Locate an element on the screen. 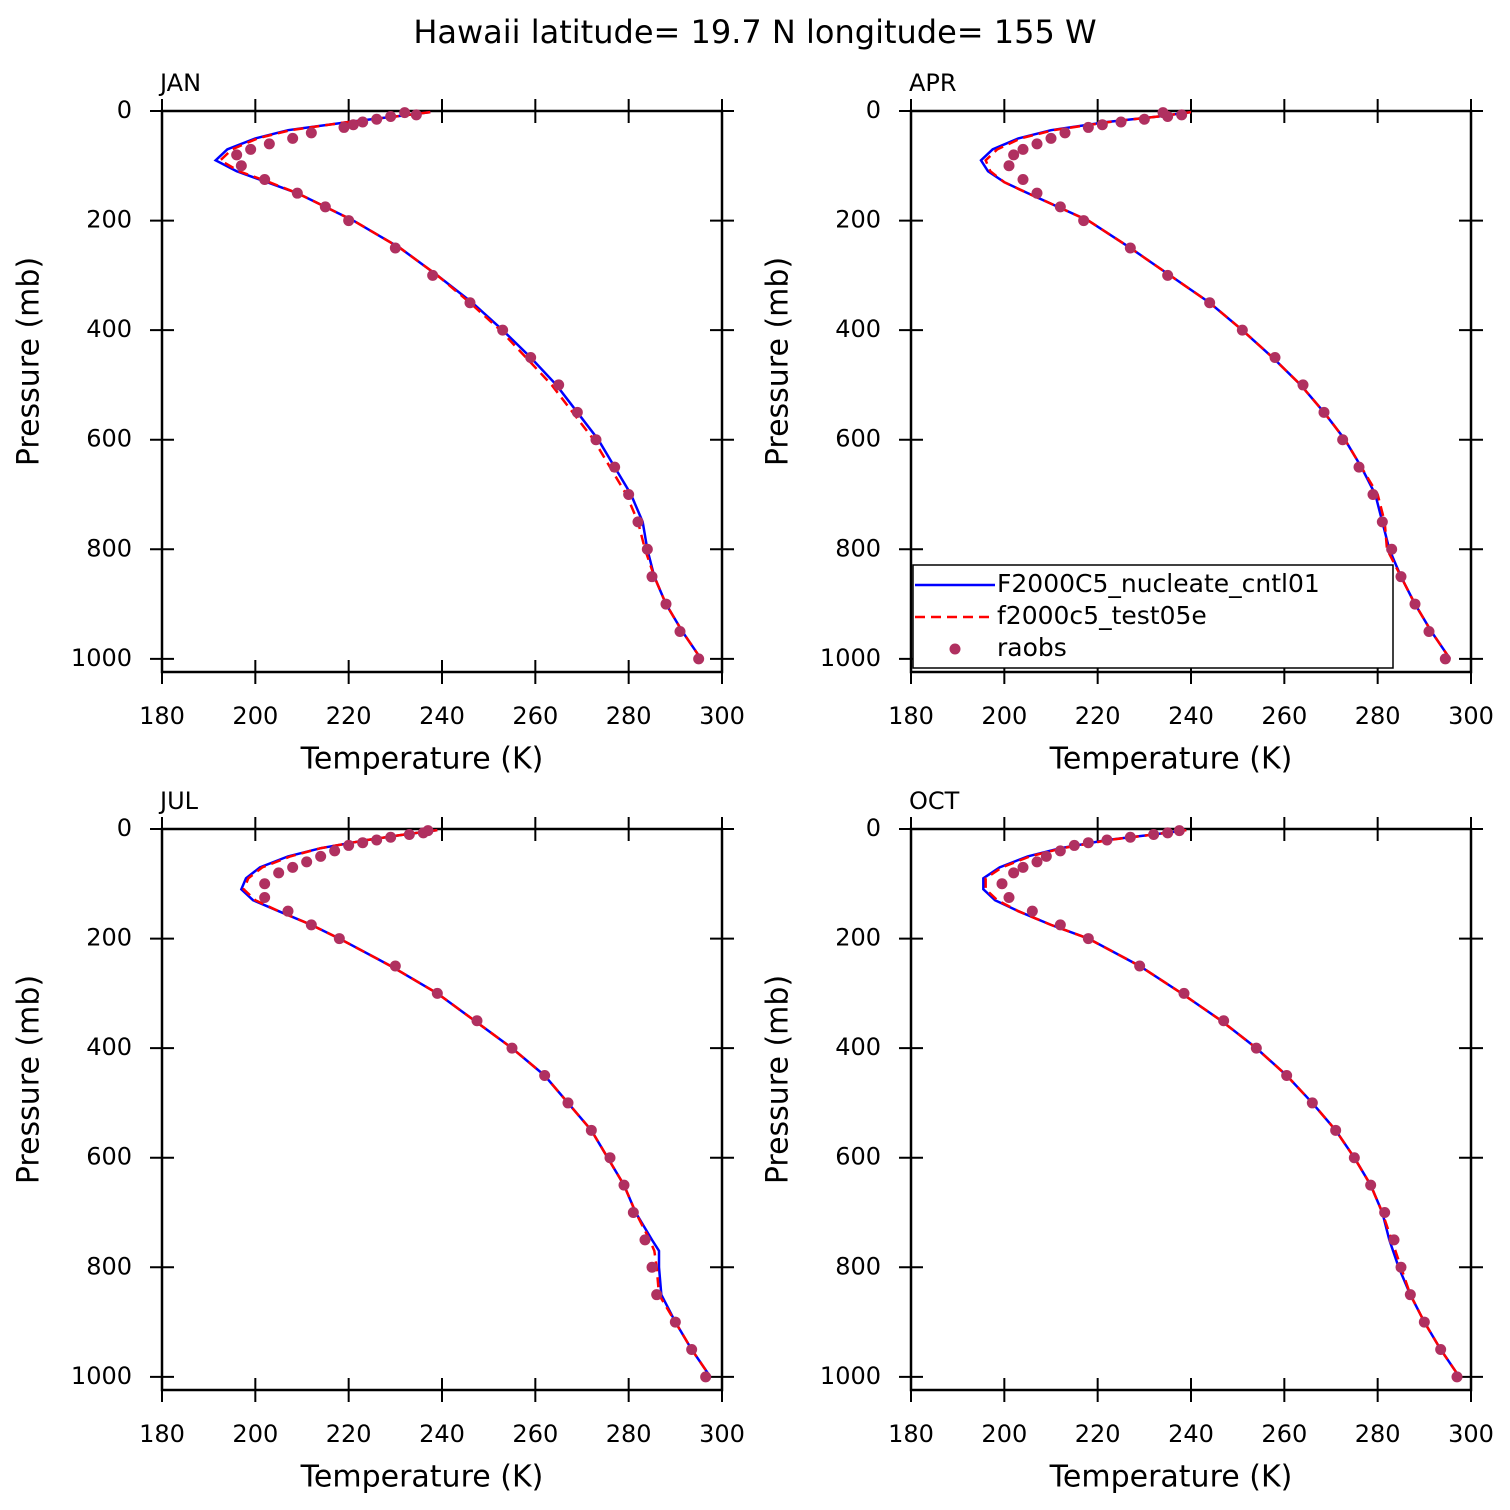  legend-marker is located at coordinates (955, 649).